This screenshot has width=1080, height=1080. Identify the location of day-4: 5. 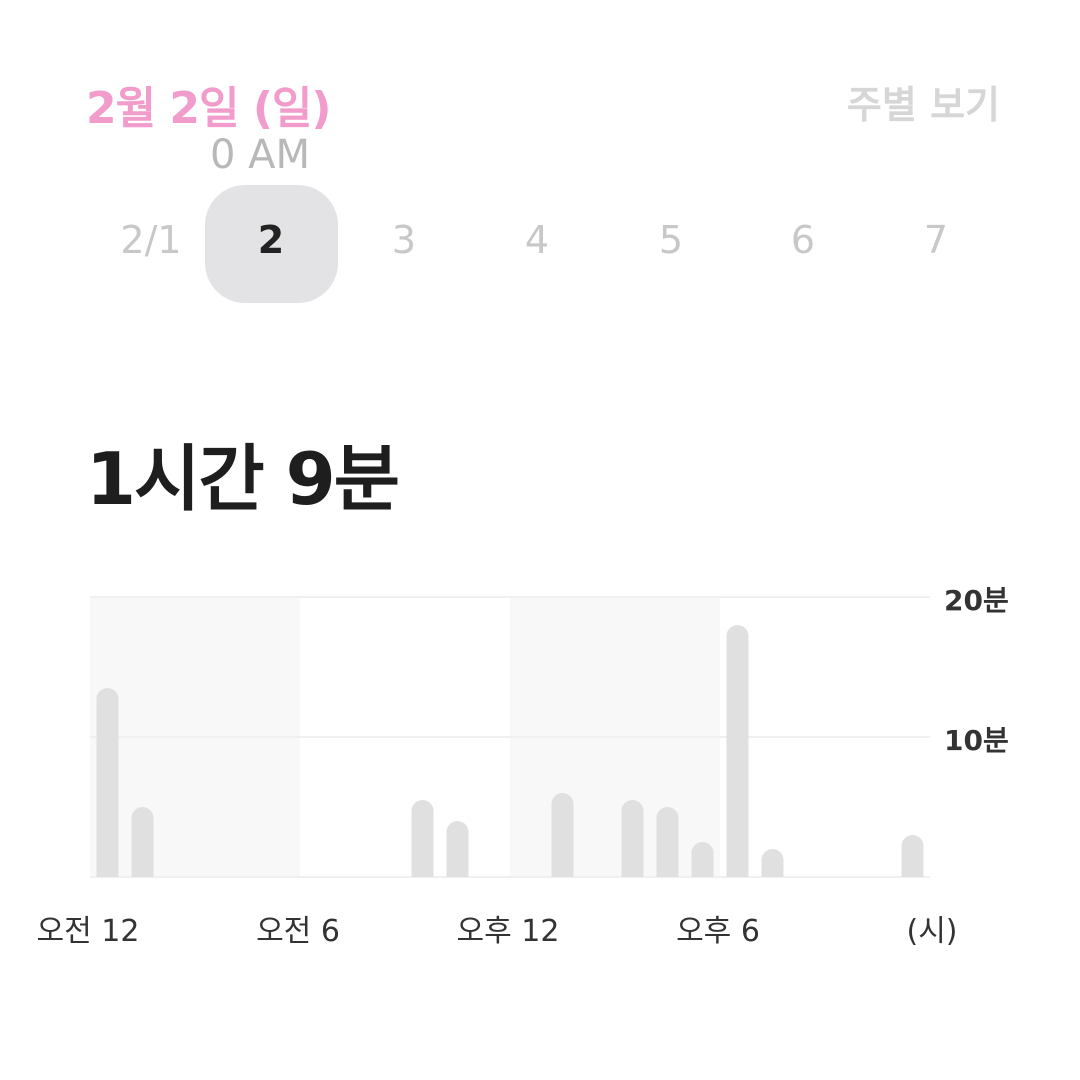
(671, 240).